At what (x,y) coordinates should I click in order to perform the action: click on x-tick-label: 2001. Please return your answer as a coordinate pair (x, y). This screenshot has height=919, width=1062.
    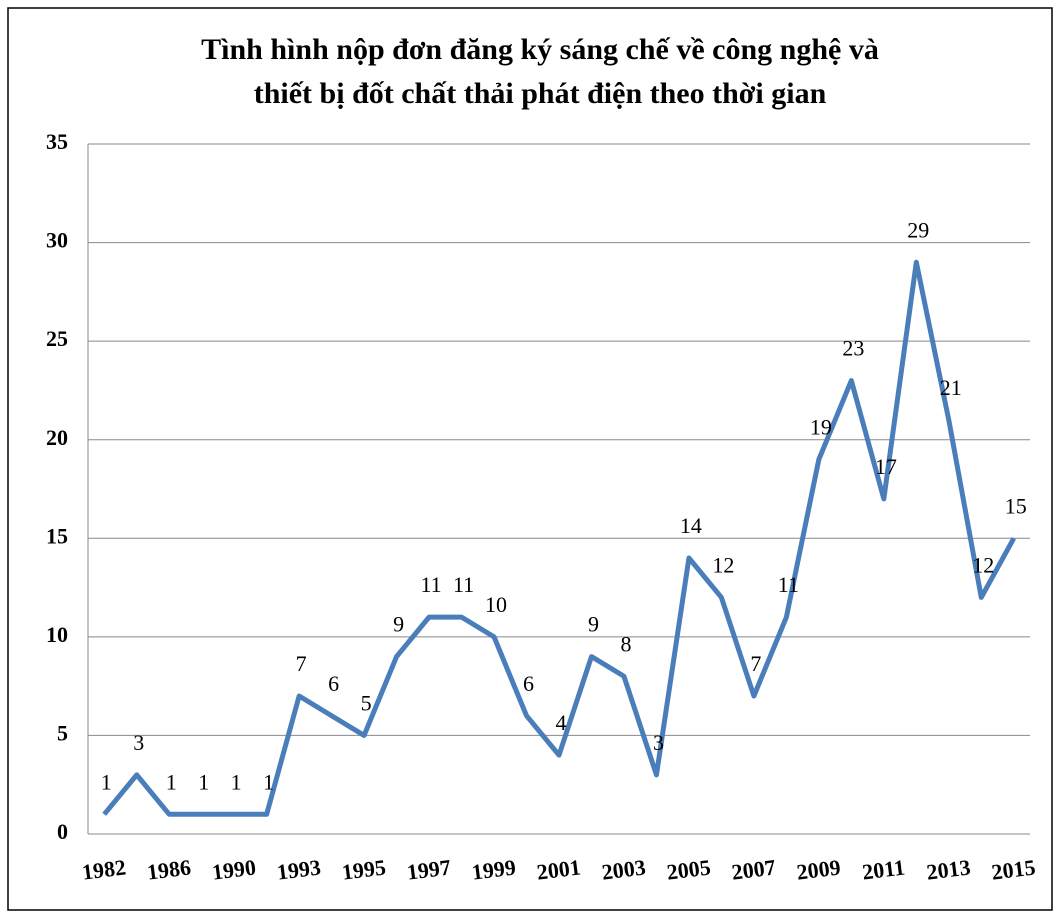
    Looking at the image, I should click on (558, 869).